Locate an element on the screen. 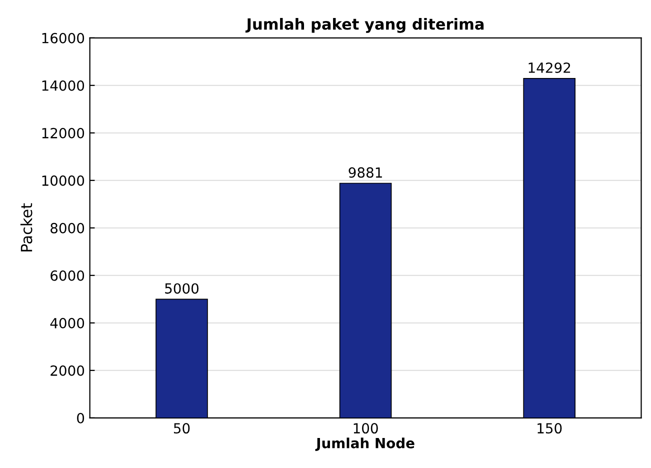 Image resolution: width=651 pixels, height=468 pixels. y-tick-label: 12000 is located at coordinates (63, 133).